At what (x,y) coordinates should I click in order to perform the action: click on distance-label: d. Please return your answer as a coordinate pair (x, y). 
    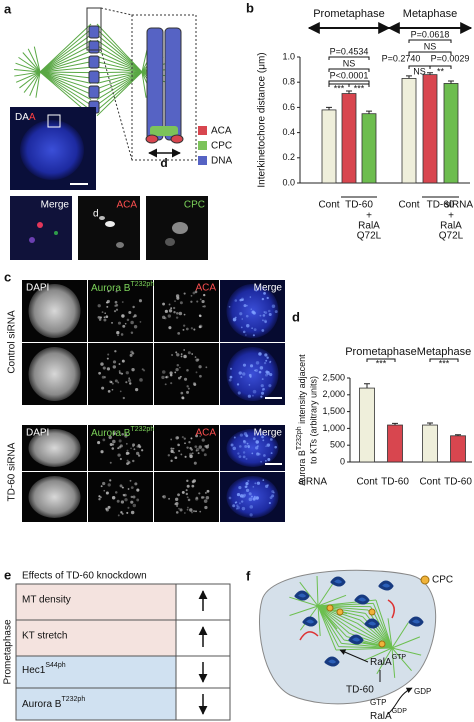
    Looking at the image, I should click on (163, 163).